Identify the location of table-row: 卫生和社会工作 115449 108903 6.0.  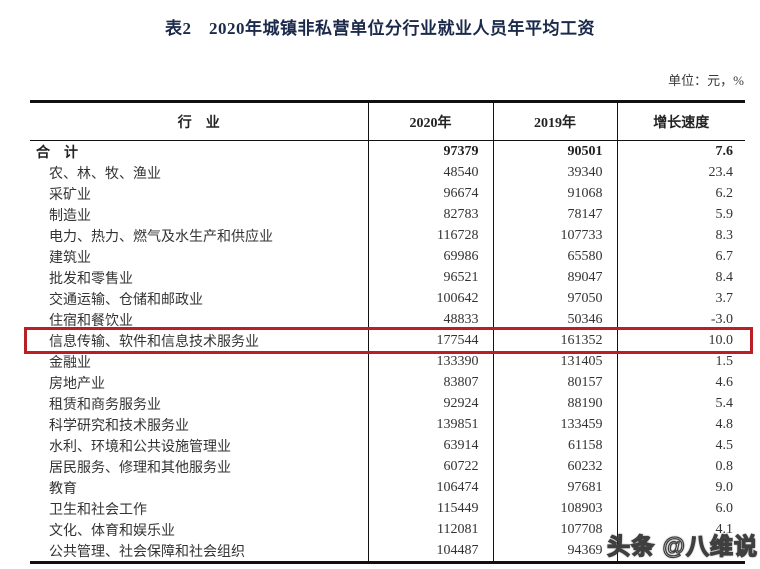
(387, 508).